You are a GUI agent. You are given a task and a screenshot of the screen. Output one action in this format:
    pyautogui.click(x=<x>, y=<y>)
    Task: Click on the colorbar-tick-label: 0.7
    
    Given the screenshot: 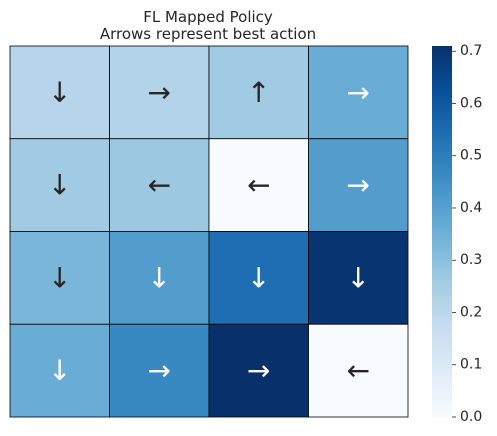 What is the action you would take?
    pyautogui.click(x=471, y=51)
    